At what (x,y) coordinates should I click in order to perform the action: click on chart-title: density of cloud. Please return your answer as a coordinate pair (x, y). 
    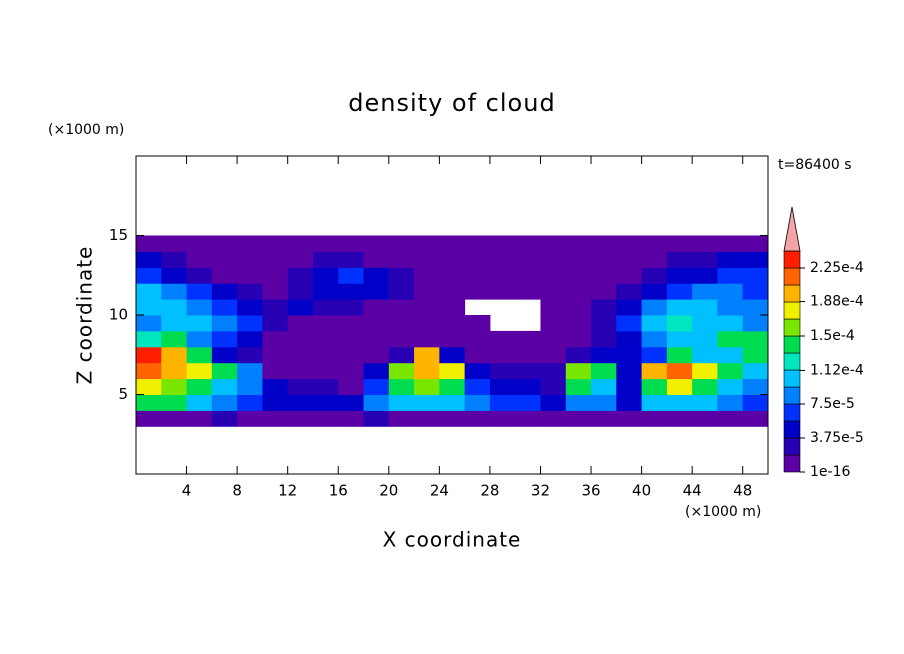
    Looking at the image, I should click on (451, 103).